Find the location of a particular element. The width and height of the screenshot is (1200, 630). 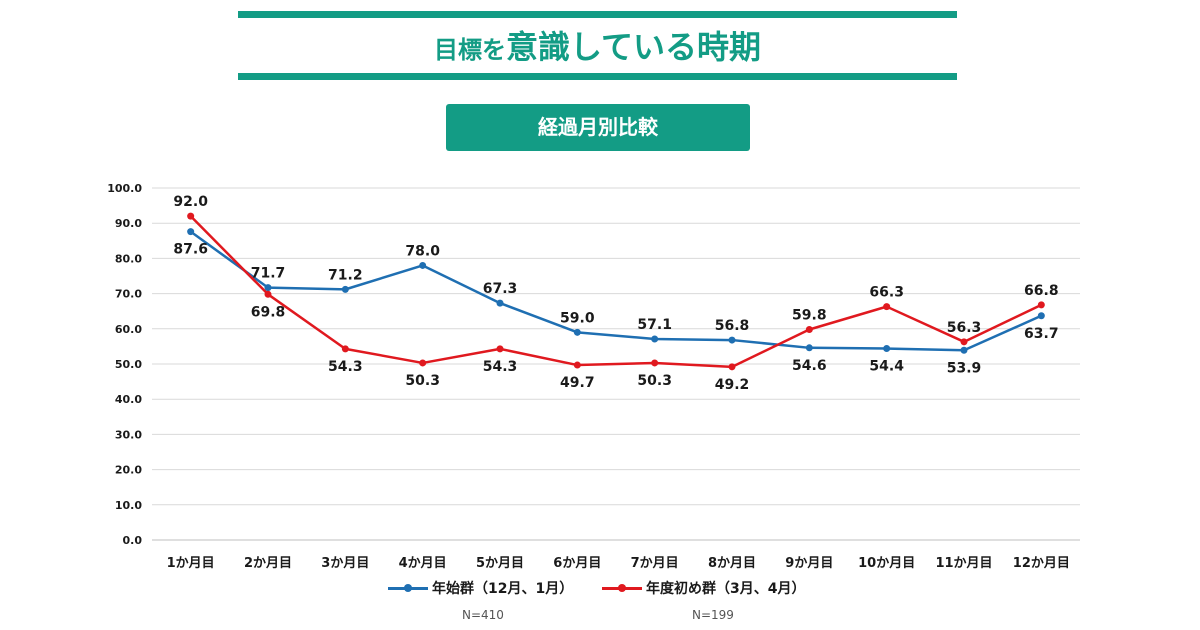

legend-item-blue: 年始群（12月、1月） is located at coordinates (480, 588).